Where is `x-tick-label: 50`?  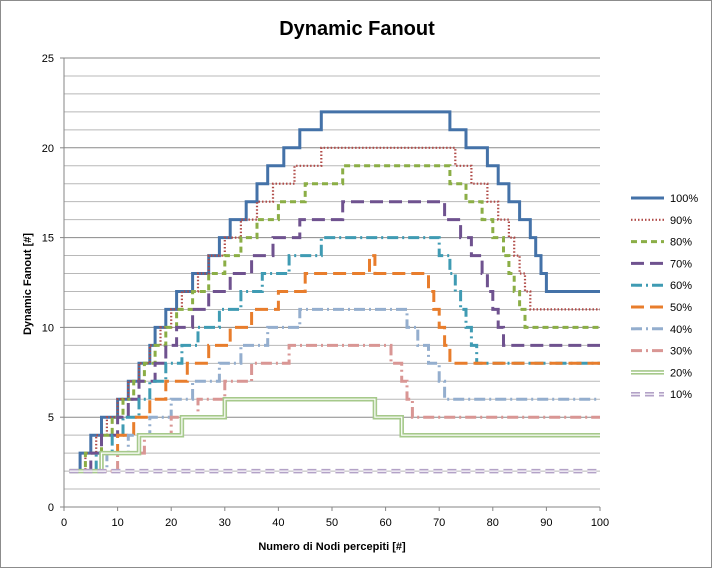 x-tick-label: 50 is located at coordinates (332, 523).